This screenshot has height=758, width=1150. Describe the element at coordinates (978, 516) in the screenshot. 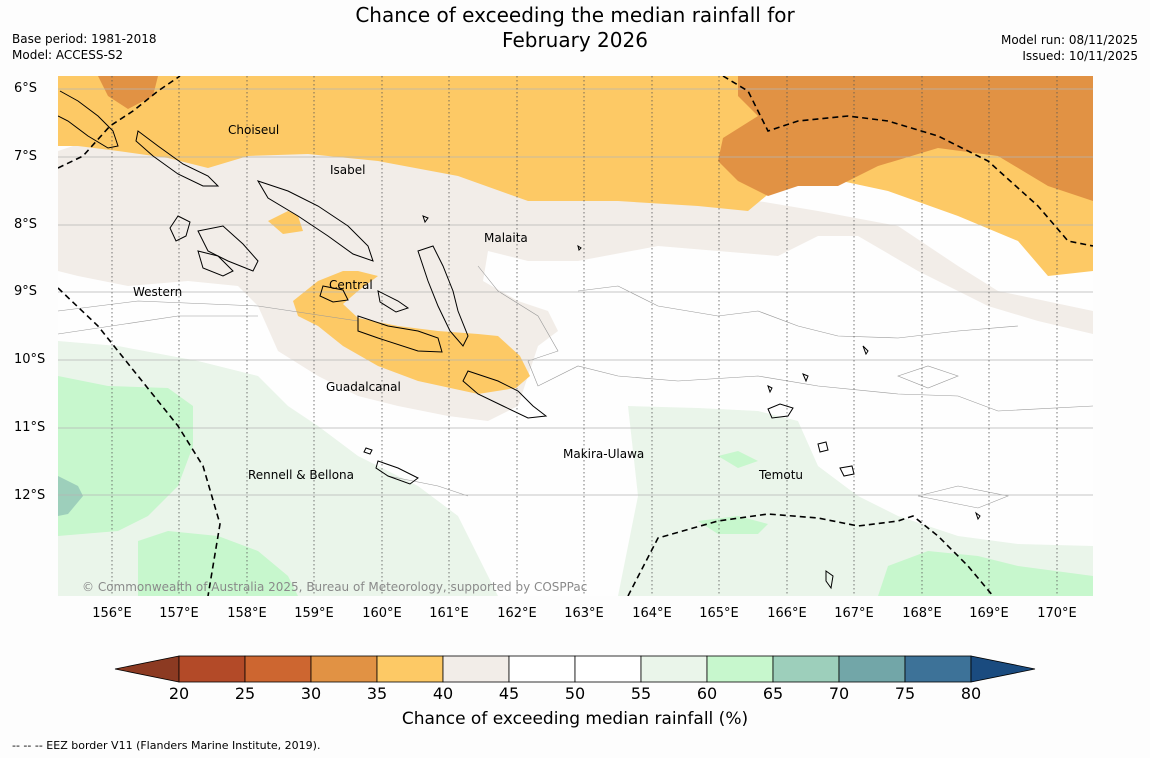

I see `island-tuvalu-edge` at that location.